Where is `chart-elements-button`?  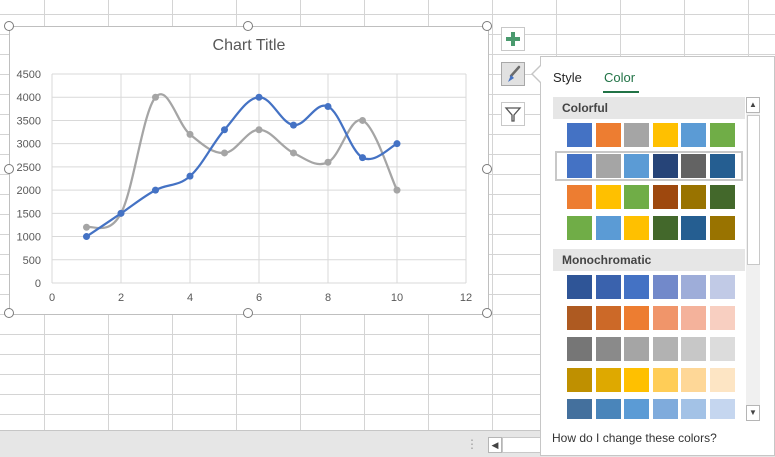
chart-elements-button is located at coordinates (513, 39).